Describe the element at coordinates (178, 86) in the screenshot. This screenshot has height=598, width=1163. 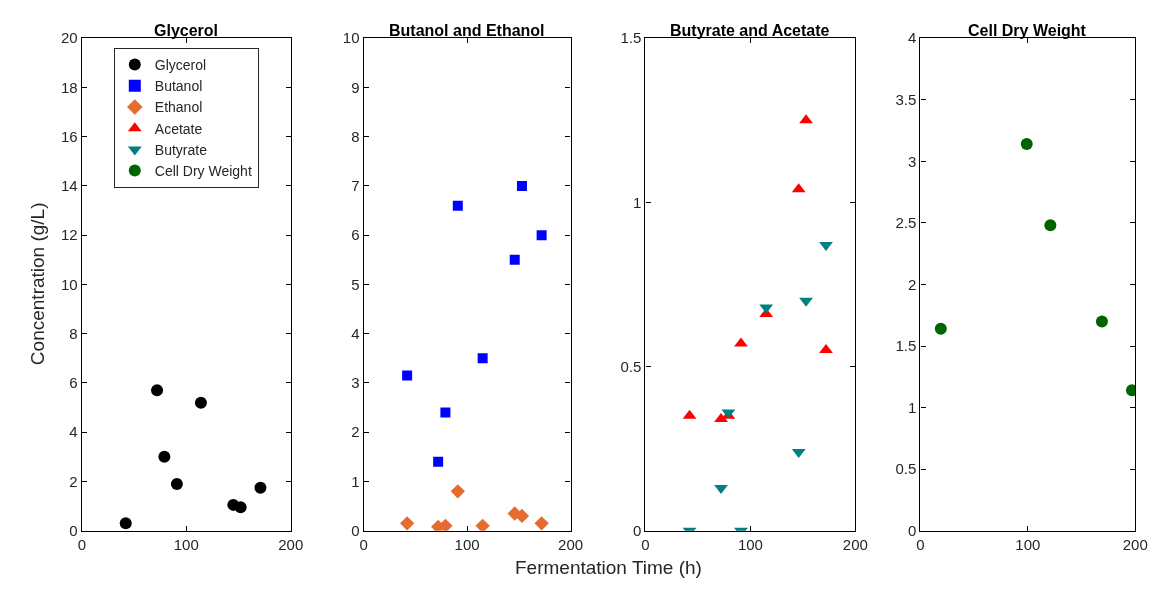
I see `legend-label: Butanol` at that location.